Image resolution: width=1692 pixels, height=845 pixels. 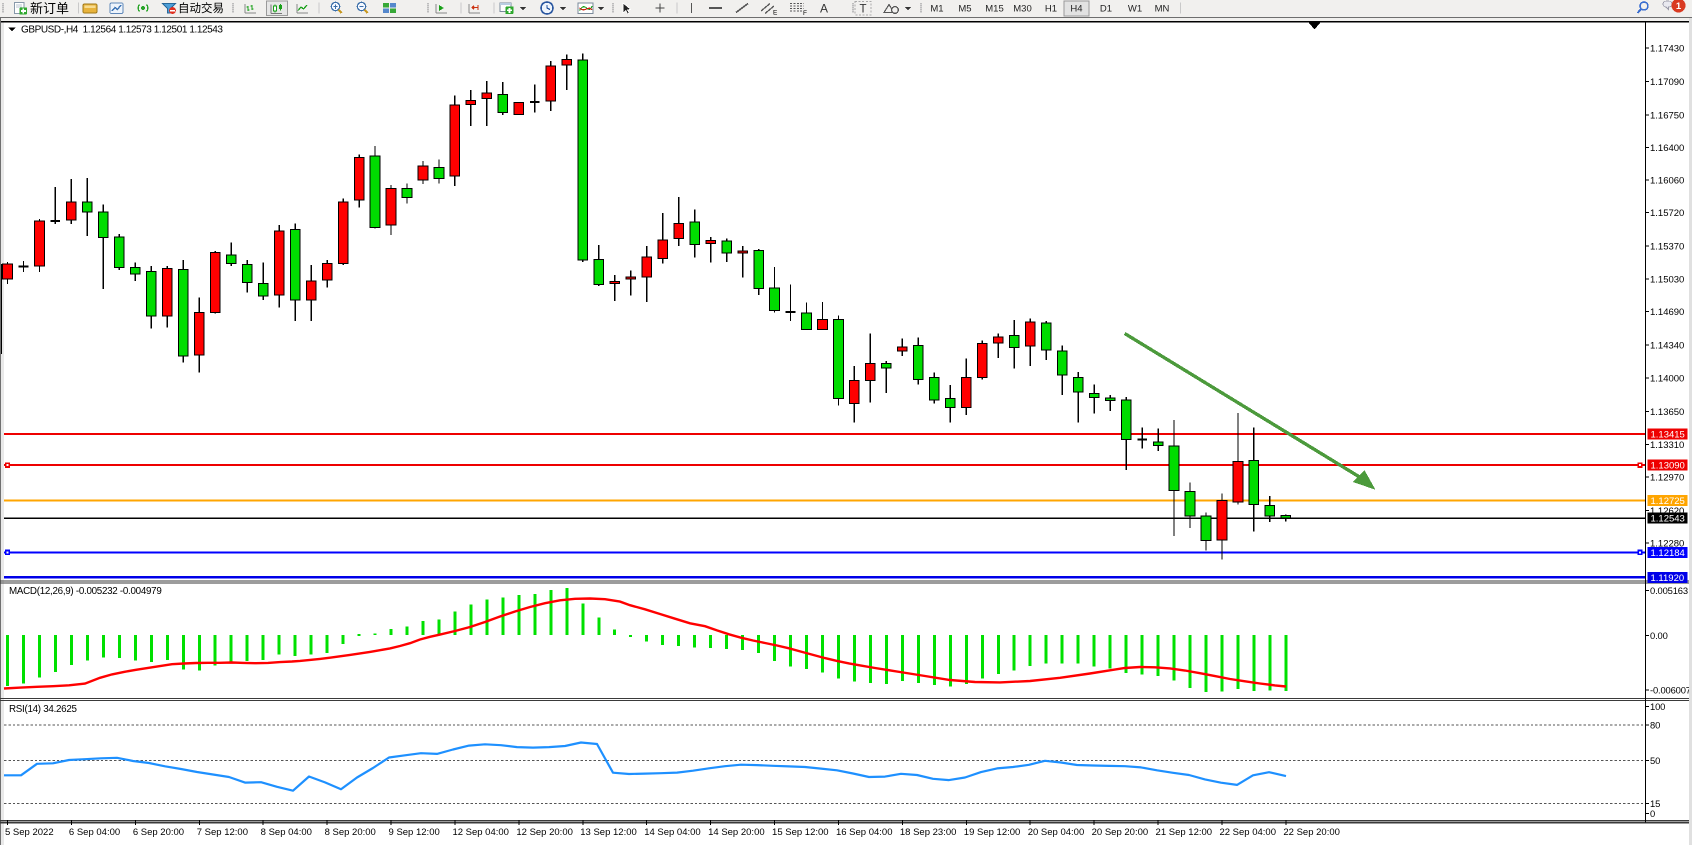 What do you see at coordinates (350, 832) in the screenshot?
I see `svg-text: 8 Sep 20:00` at bounding box center [350, 832].